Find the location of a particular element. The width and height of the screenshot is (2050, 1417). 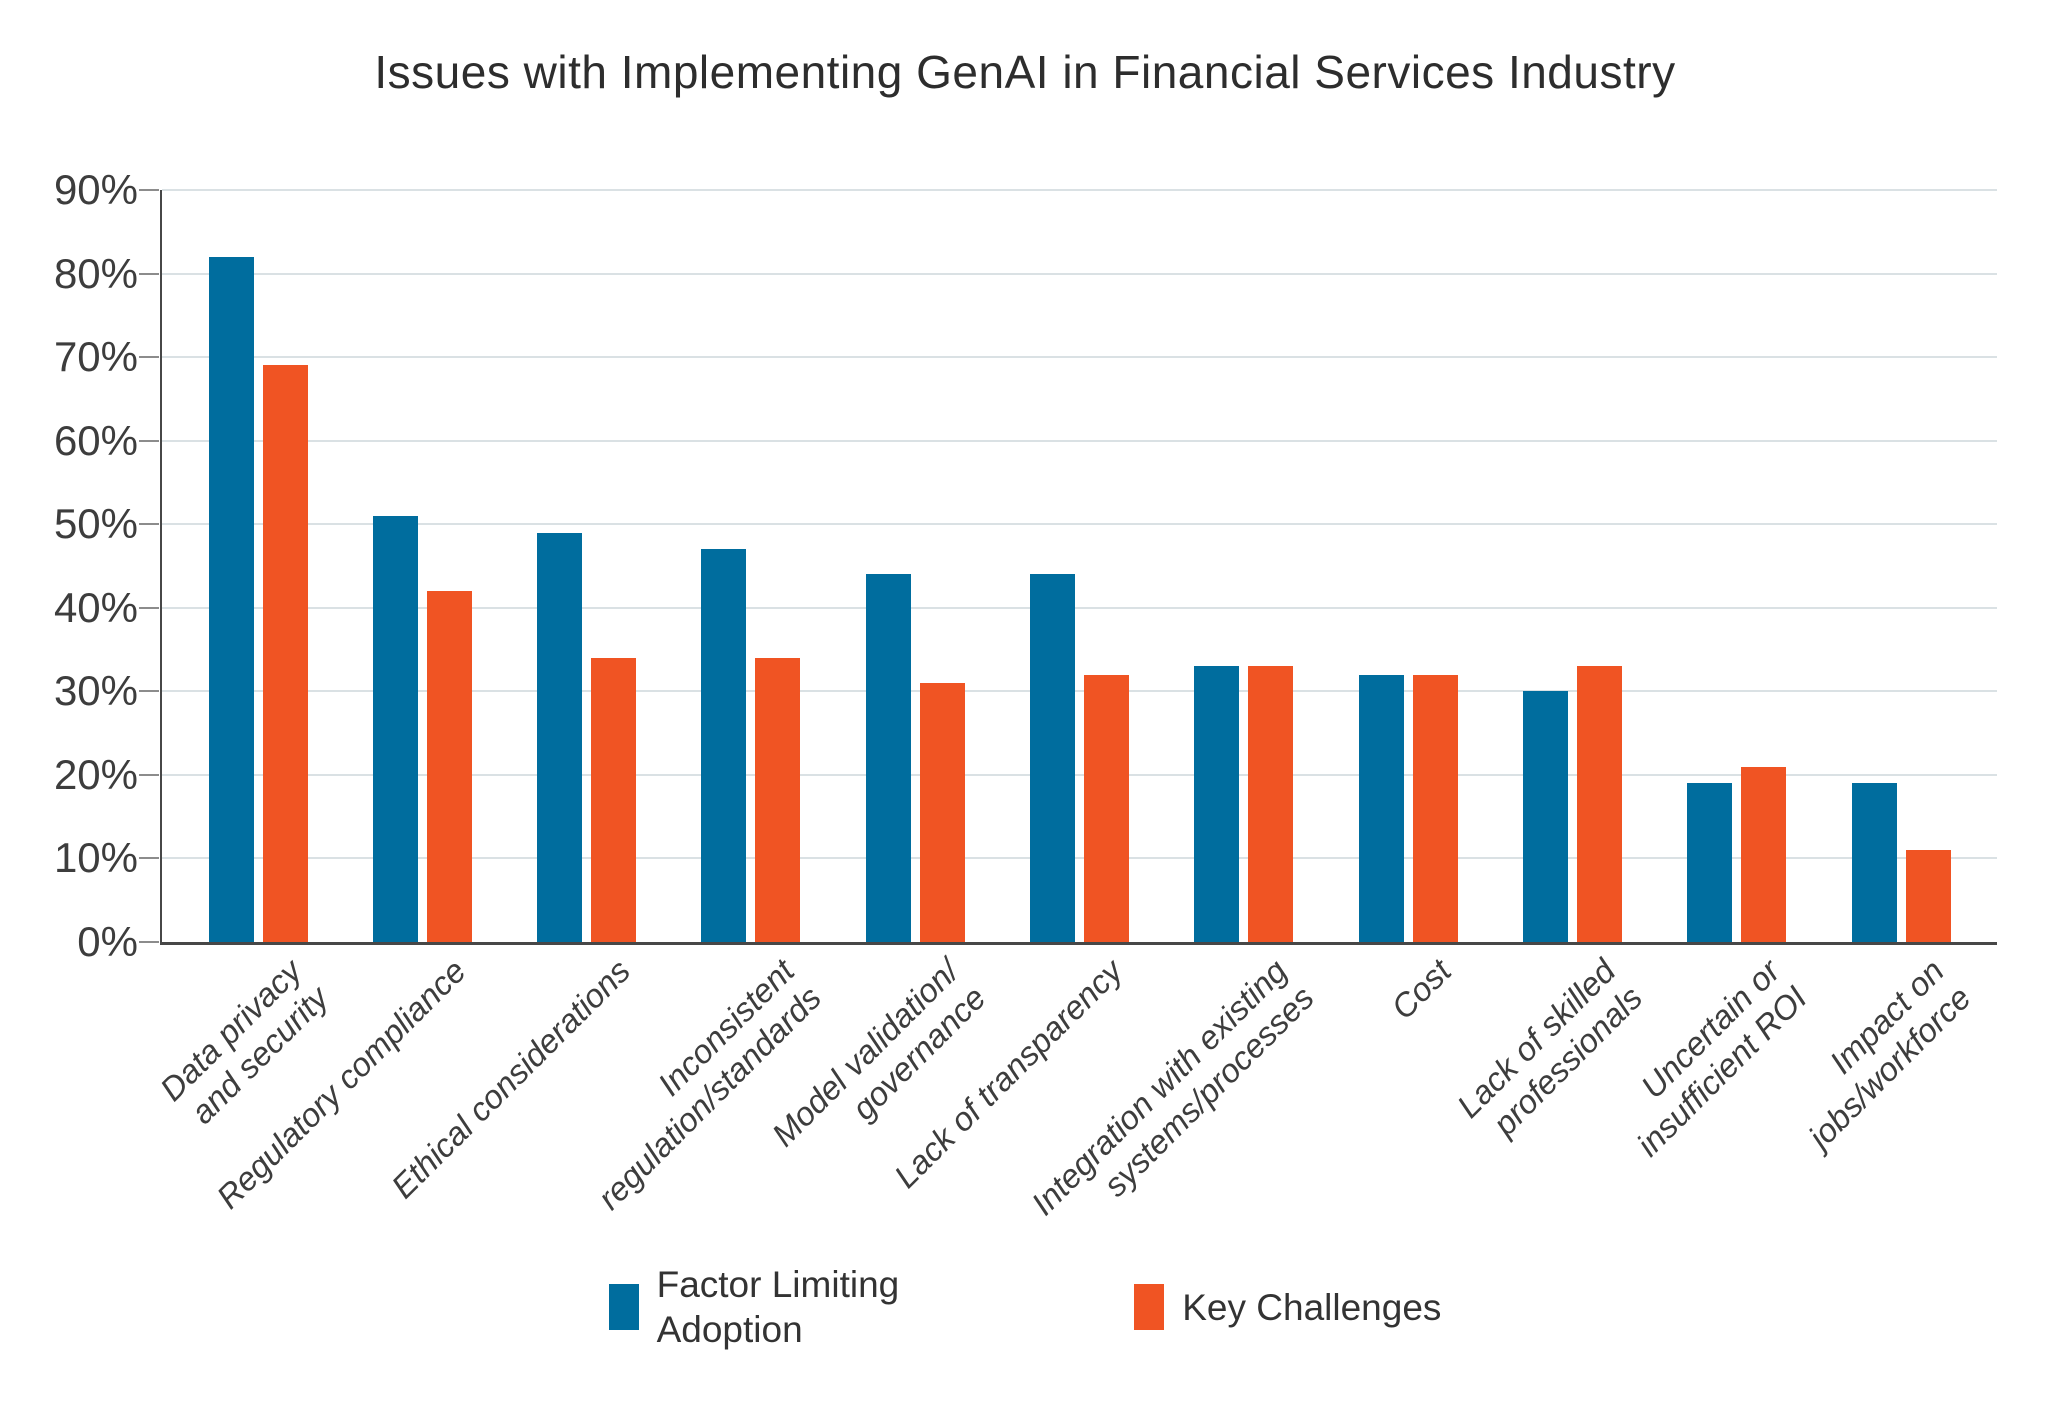

legend-item-key-challenges: Key Challenges is located at coordinates (1288, 1307).